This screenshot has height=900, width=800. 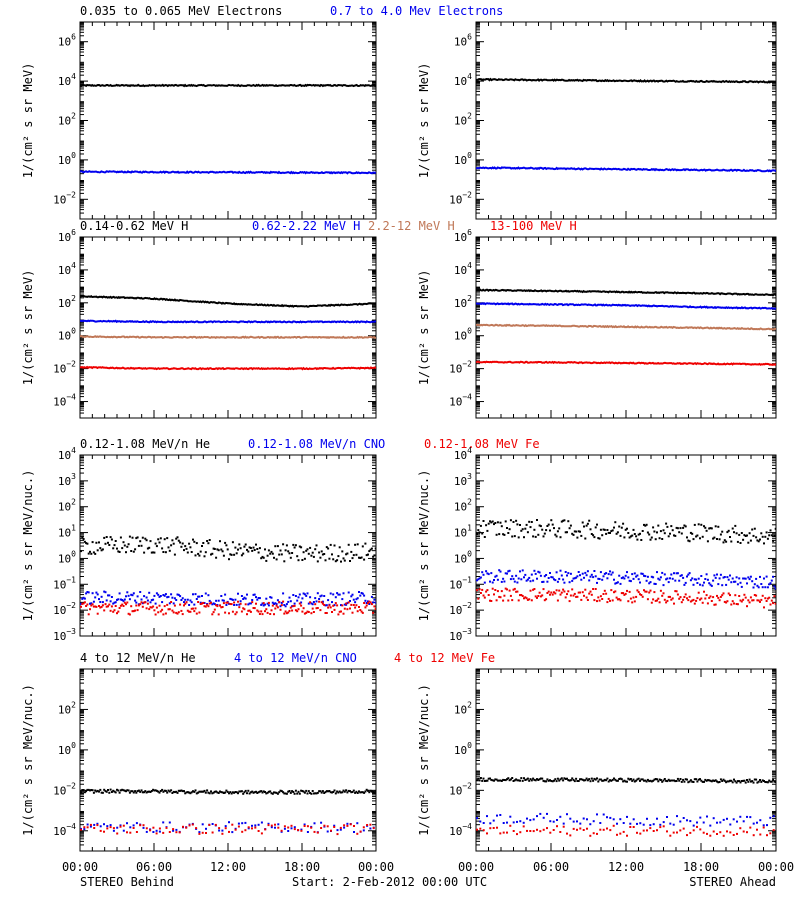 I want to click on y-tick-label: 10−2, so click(x=460, y=609).